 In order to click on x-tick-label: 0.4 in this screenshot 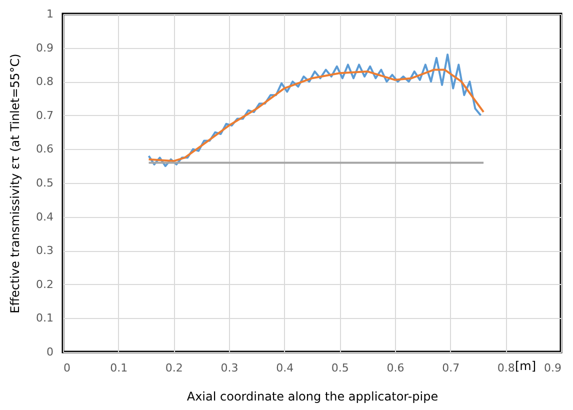, I will do `click(285, 368)`.